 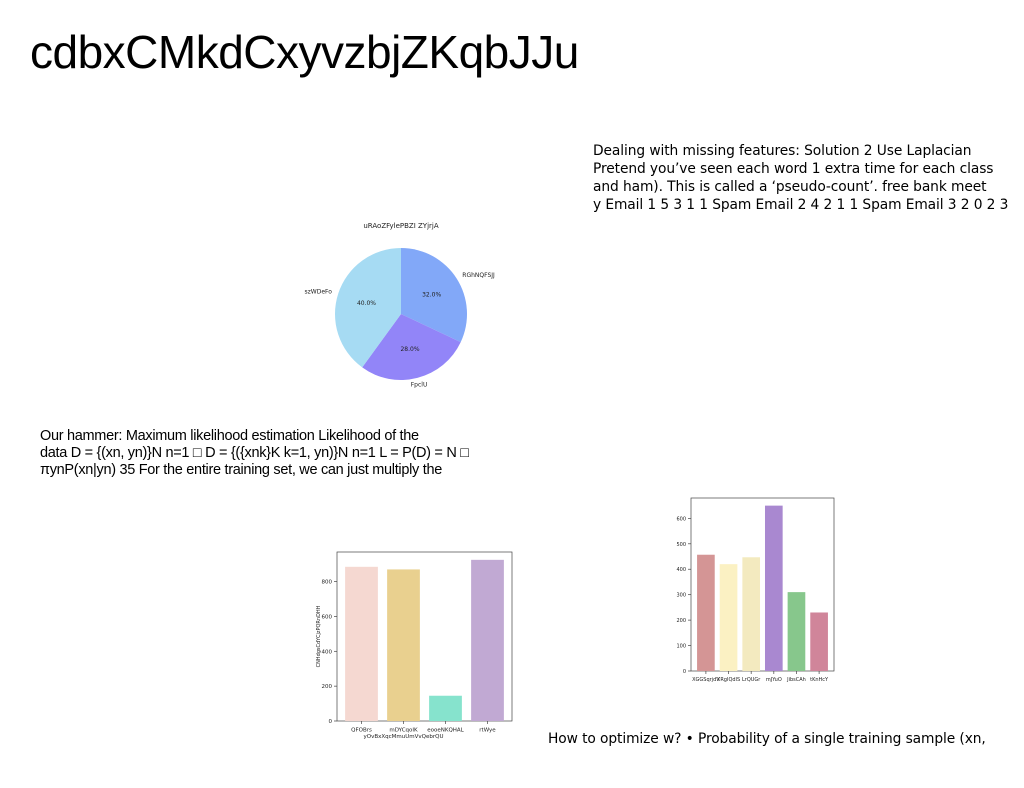 I want to click on pie-title: uRAoZFylePBZI ZYjrjA, so click(x=400, y=226).